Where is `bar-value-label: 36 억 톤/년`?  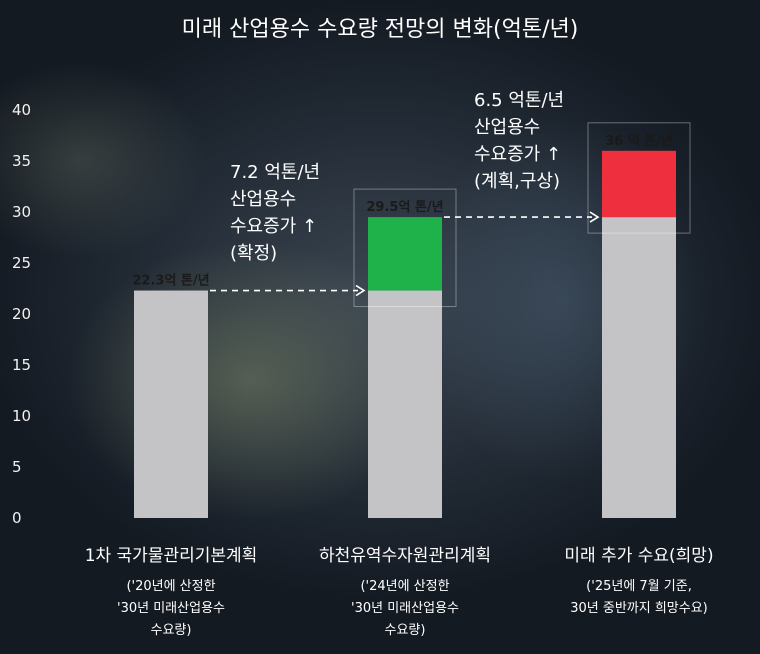
bar-value-label: 36 억 톤/년 is located at coordinates (639, 141).